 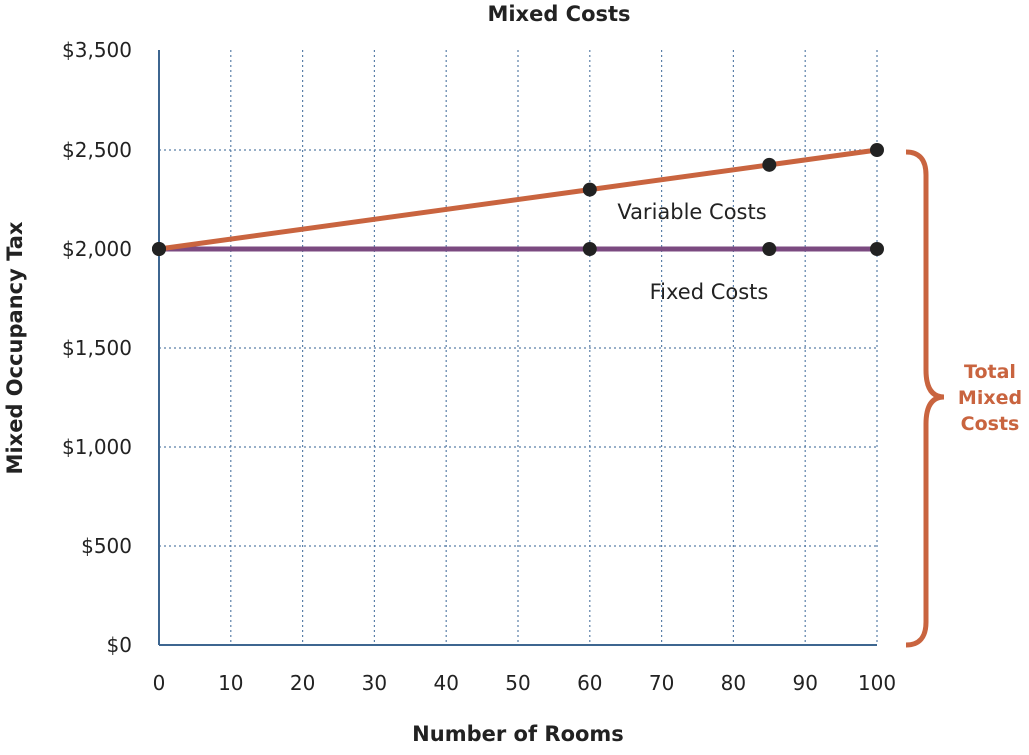 I want to click on x-tick-label: 80, so click(x=733, y=683).